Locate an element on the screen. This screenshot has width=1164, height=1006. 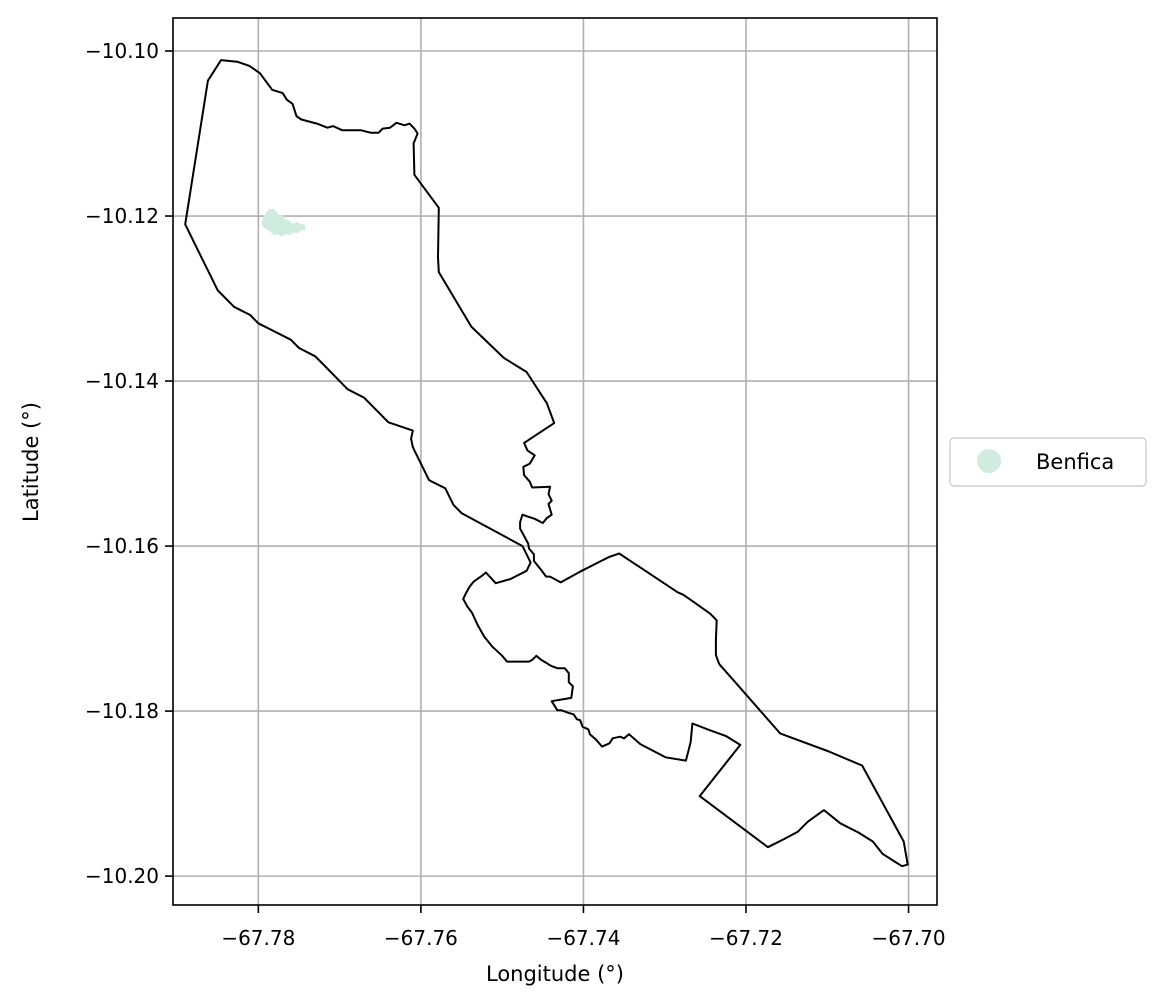
x-axis-label: Longitude (°) is located at coordinates (555, 974).